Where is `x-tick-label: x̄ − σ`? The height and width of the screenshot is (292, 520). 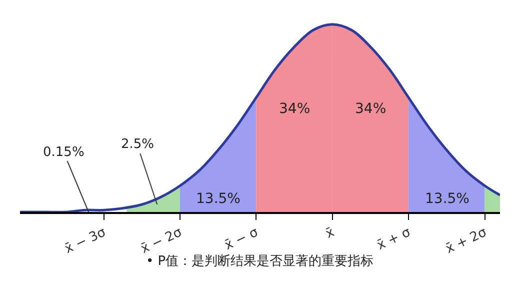 x-tick-label: x̄ − σ is located at coordinates (241, 239).